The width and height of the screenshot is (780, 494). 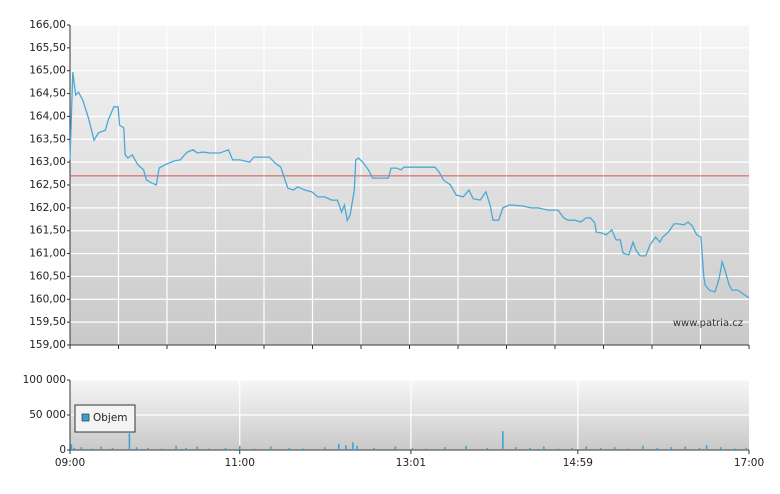 What do you see at coordinates (47, 71) in the screenshot?
I see `y-tick-label: 165,00` at bounding box center [47, 71].